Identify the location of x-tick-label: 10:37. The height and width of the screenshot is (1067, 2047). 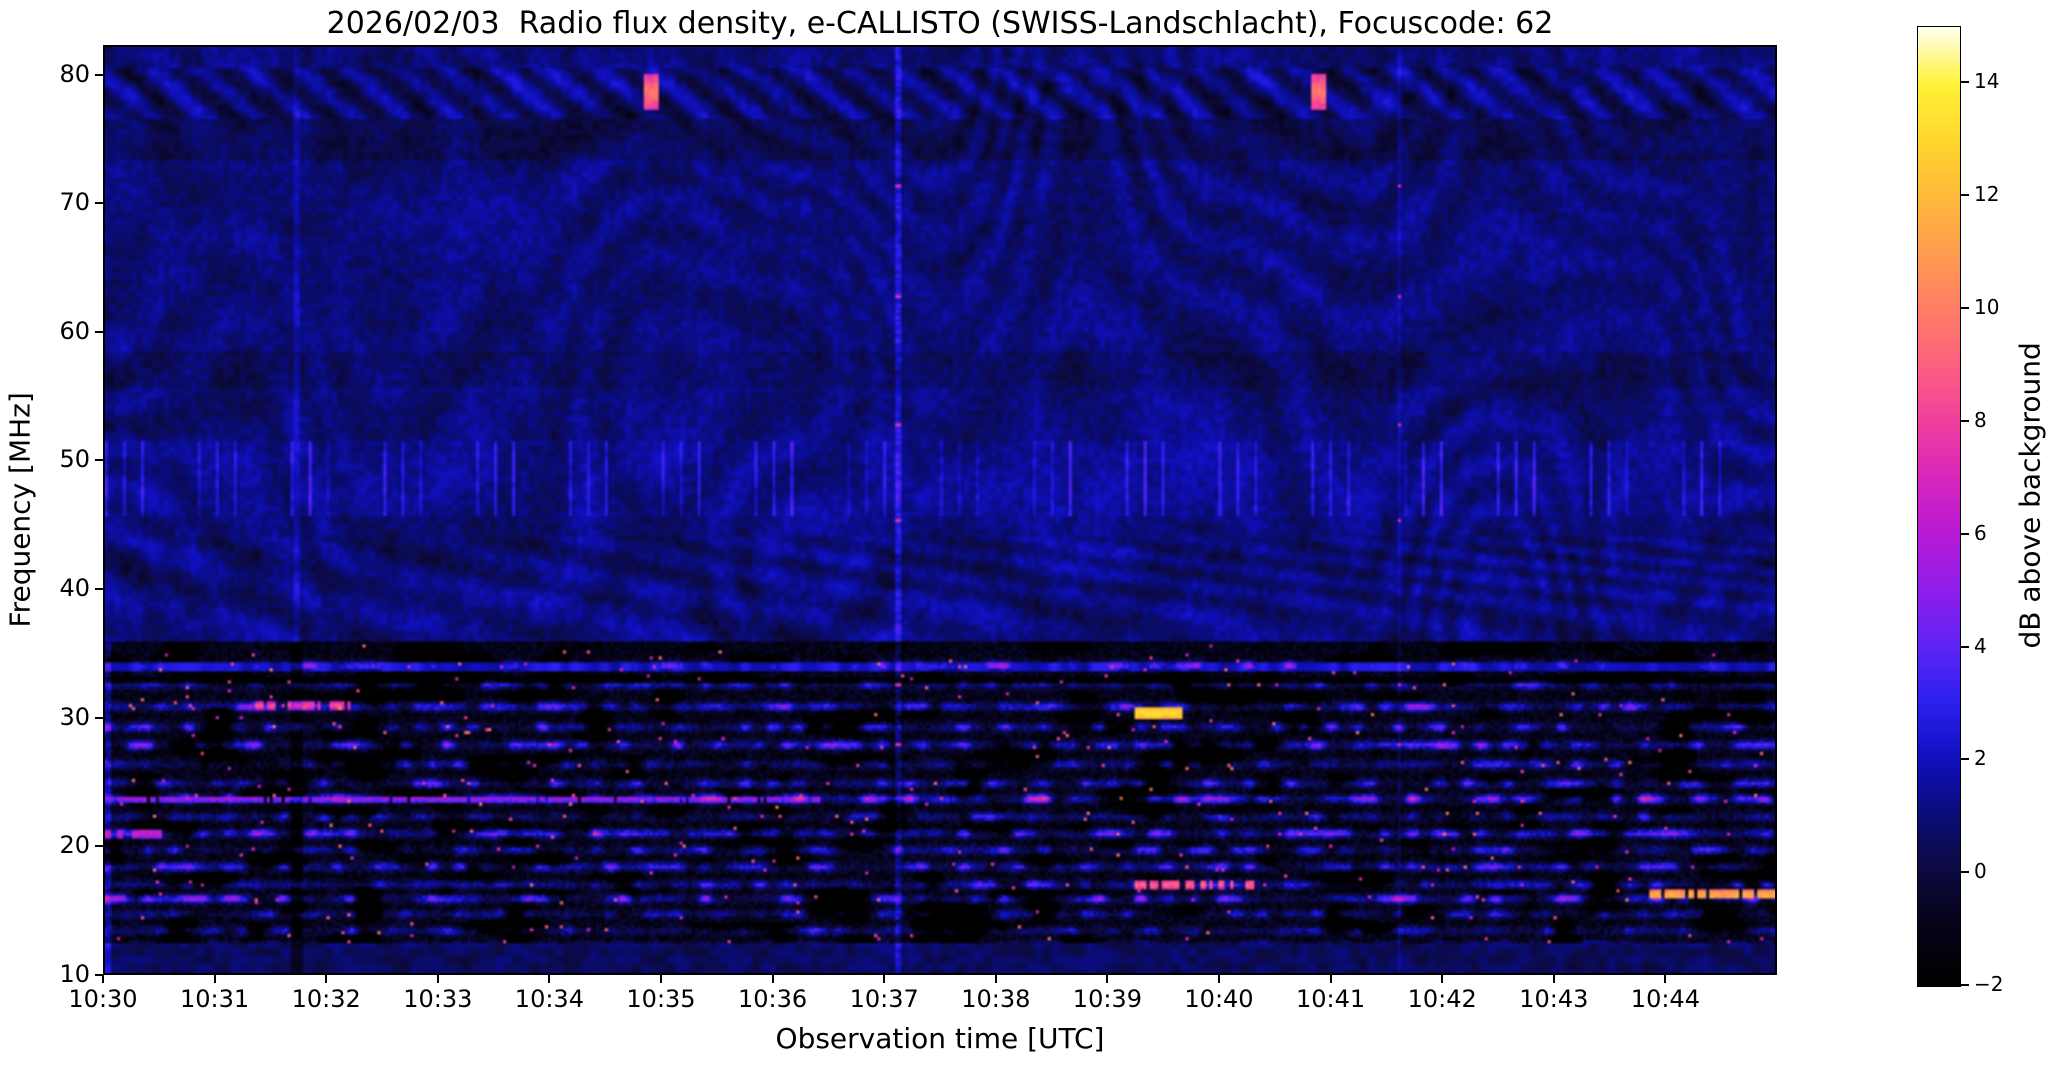
(884, 999).